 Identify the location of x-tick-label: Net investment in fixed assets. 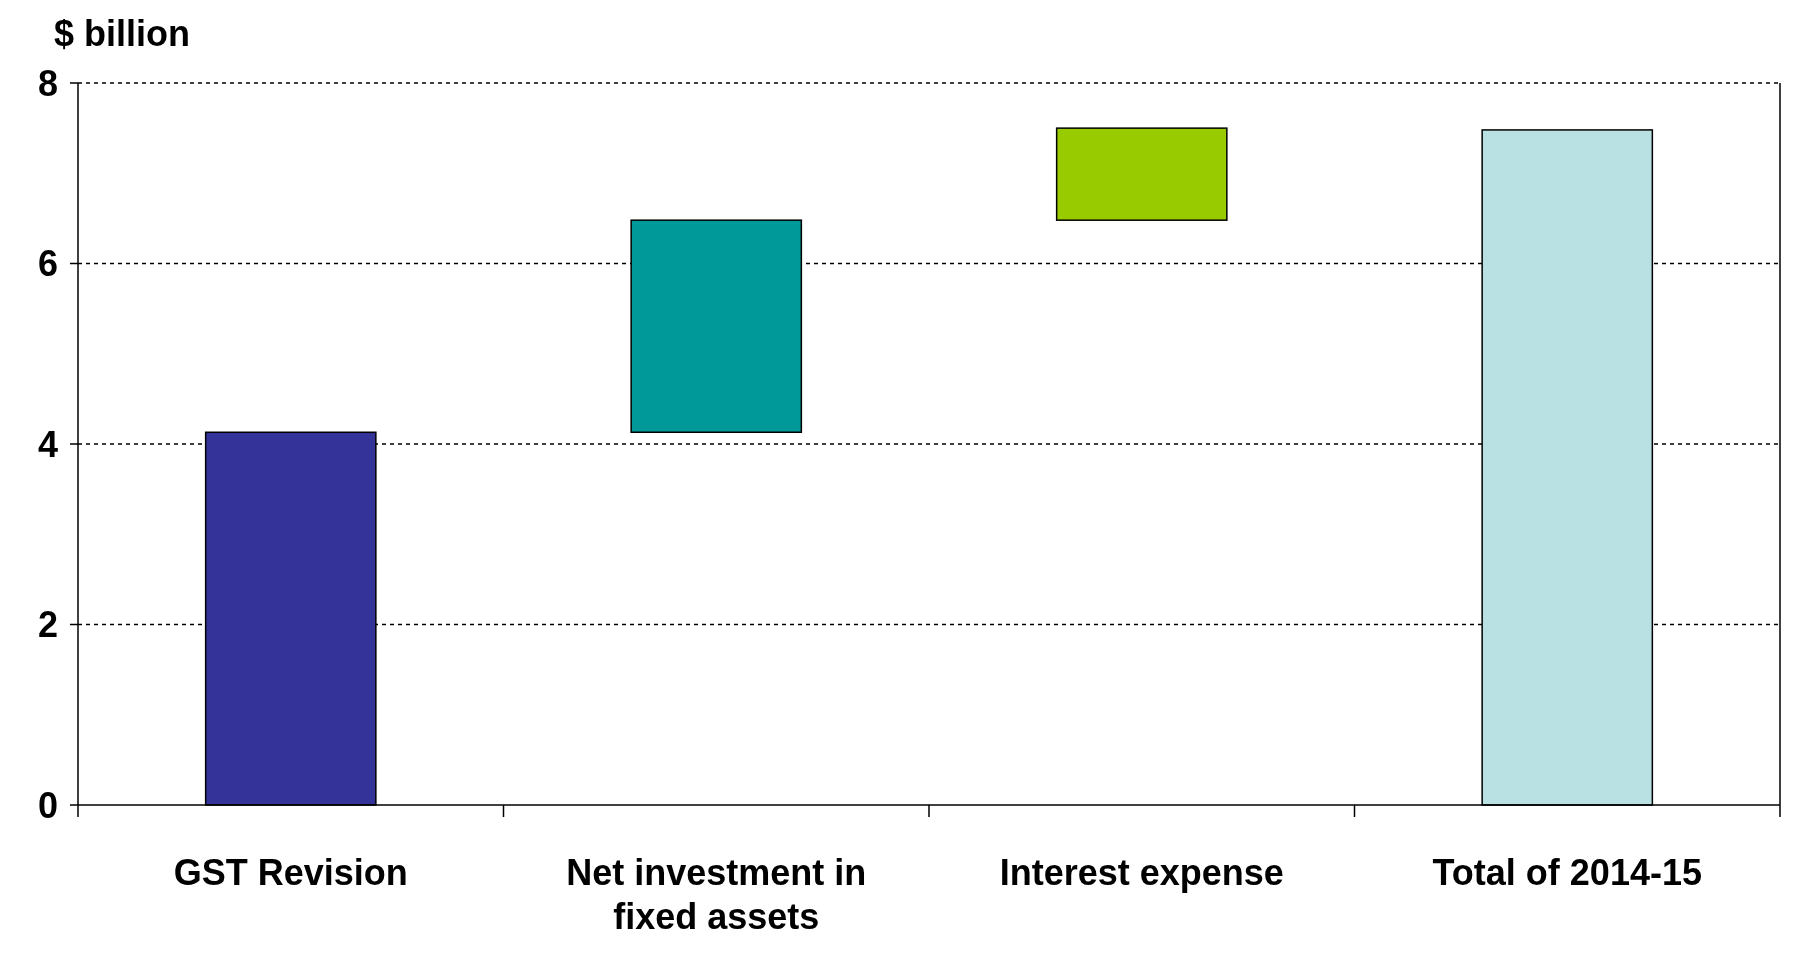
(716, 894).